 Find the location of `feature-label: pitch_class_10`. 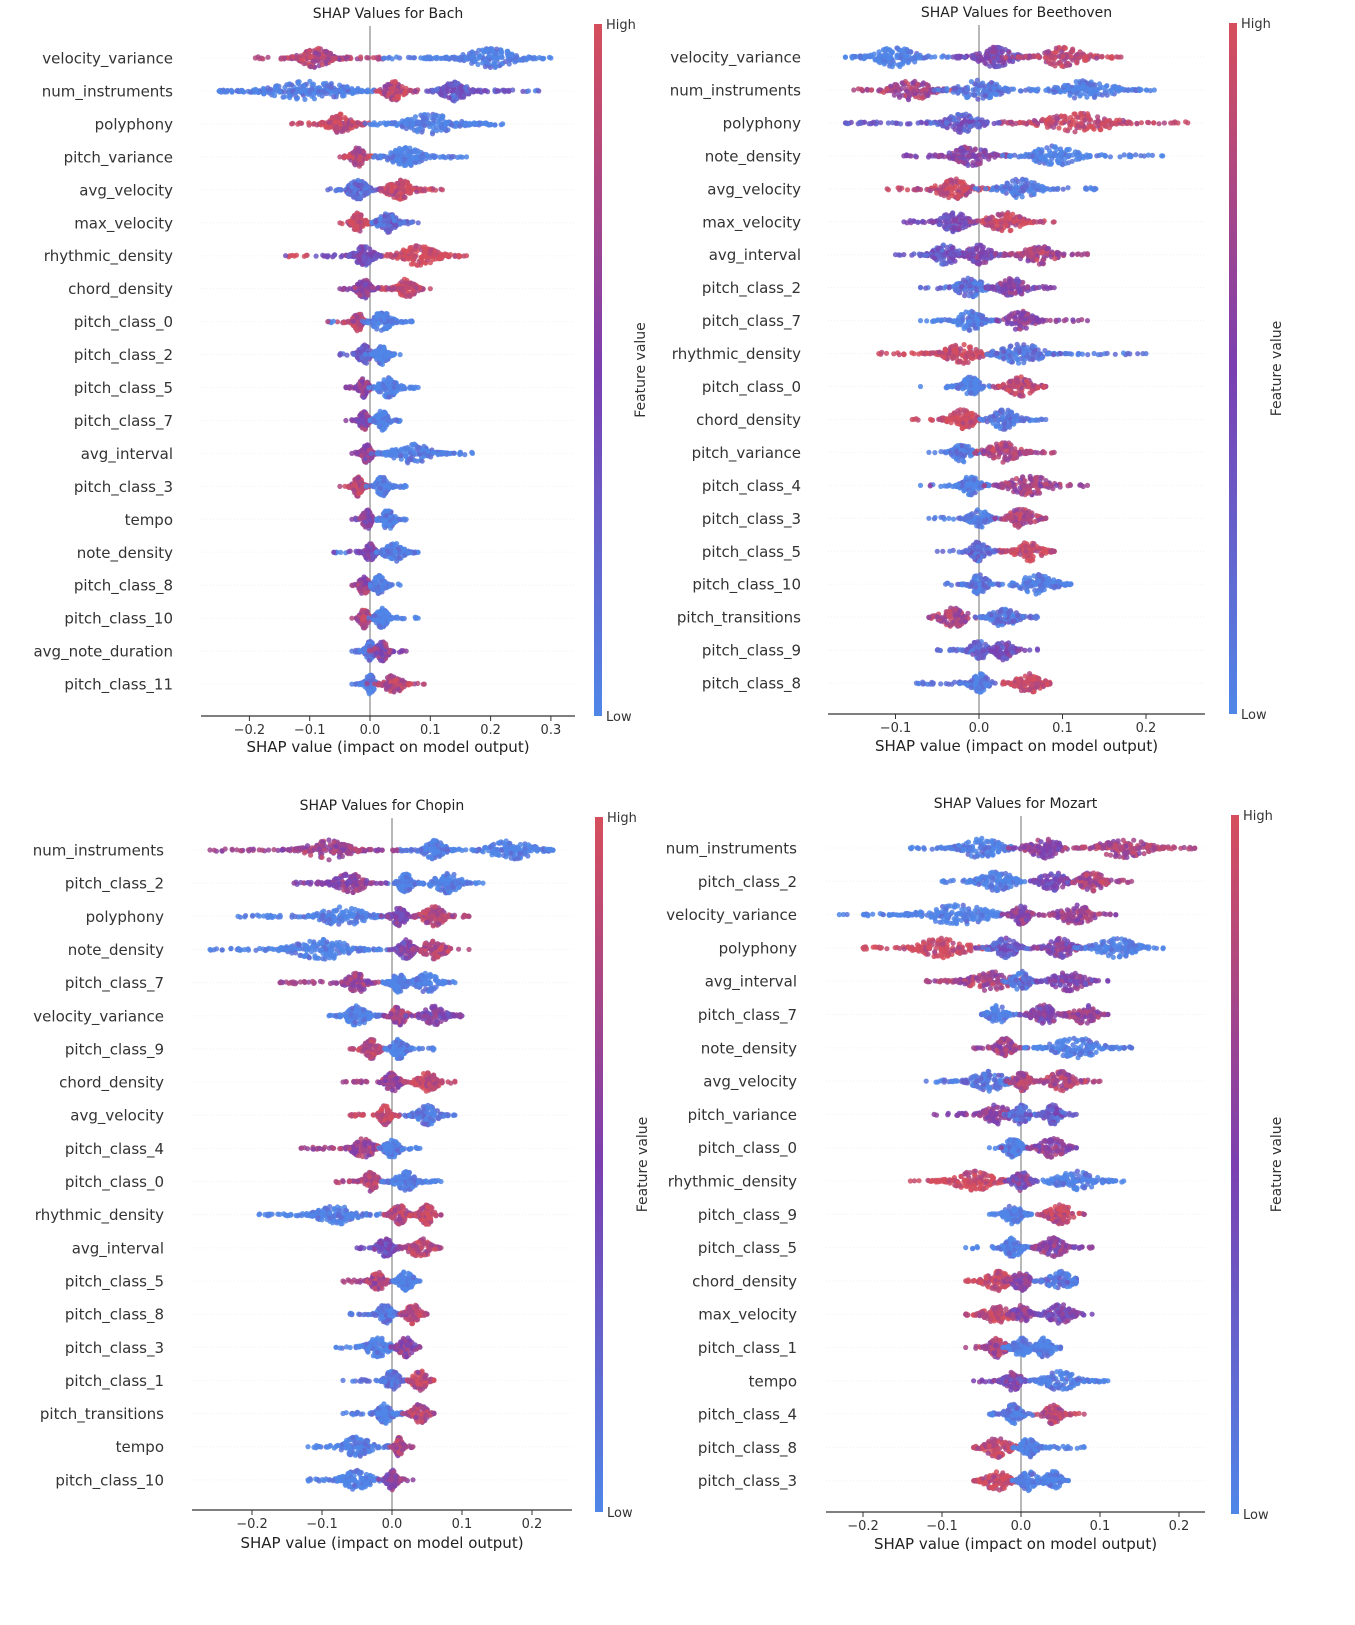

feature-label: pitch_class_10 is located at coordinates (118, 619).